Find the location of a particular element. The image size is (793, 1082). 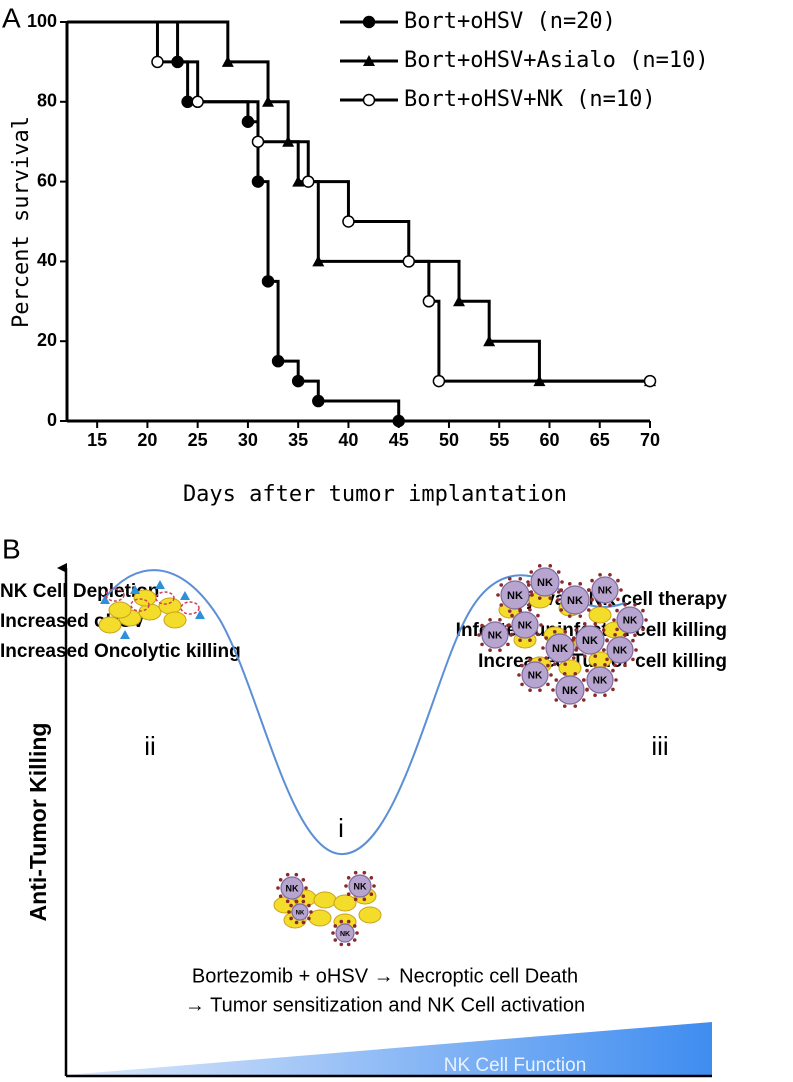

tumor-cell is located at coordinates (370, 915).